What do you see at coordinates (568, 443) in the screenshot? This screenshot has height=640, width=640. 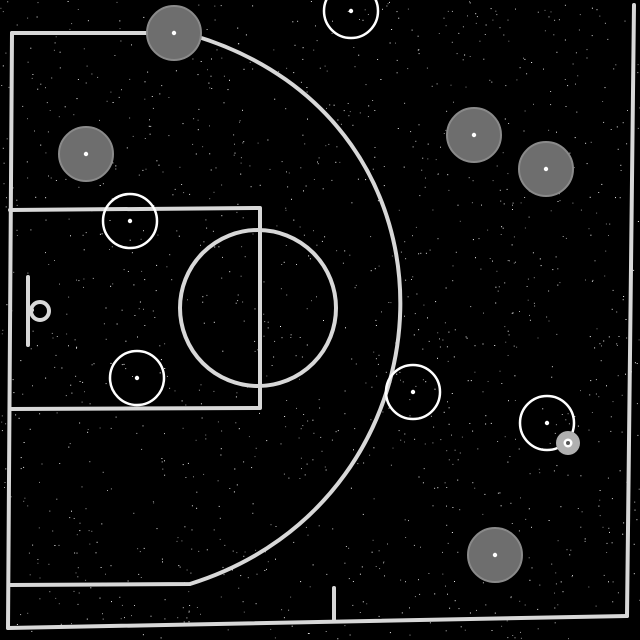 I see `ball` at bounding box center [568, 443].